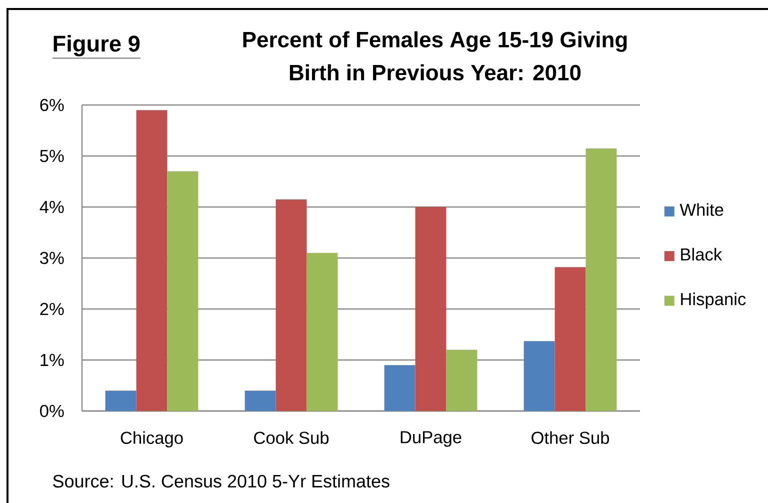 The image size is (768, 503). Describe the element at coordinates (52, 258) in the screenshot. I see `y-tick-label: 3%` at that location.